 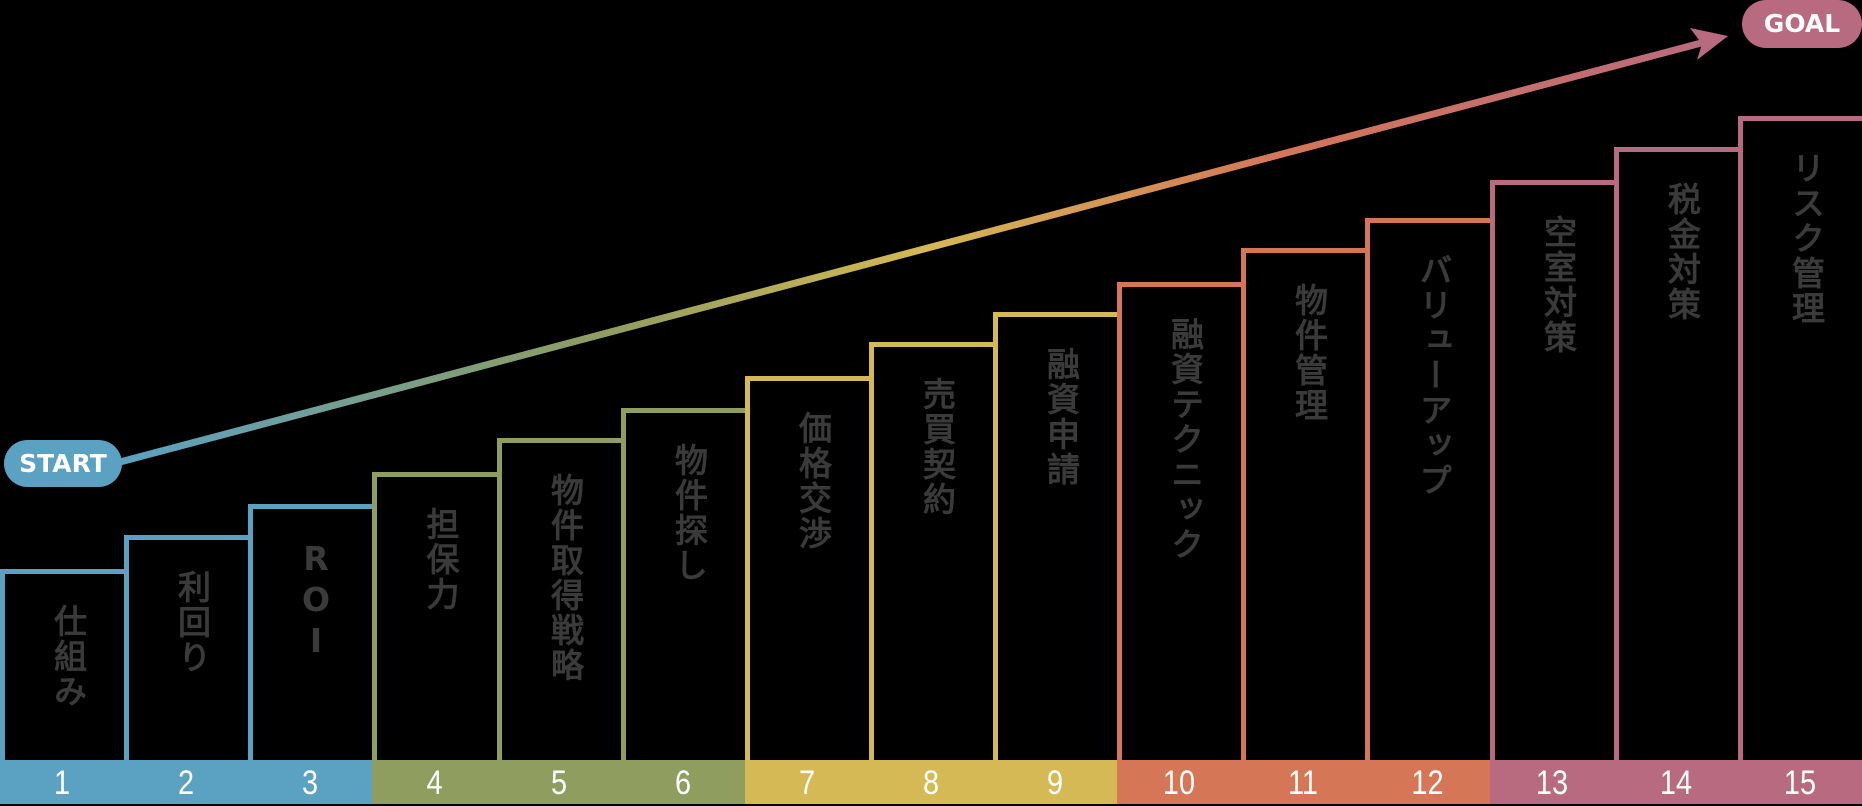 I want to click on step-number: 3, so click(x=310, y=783).